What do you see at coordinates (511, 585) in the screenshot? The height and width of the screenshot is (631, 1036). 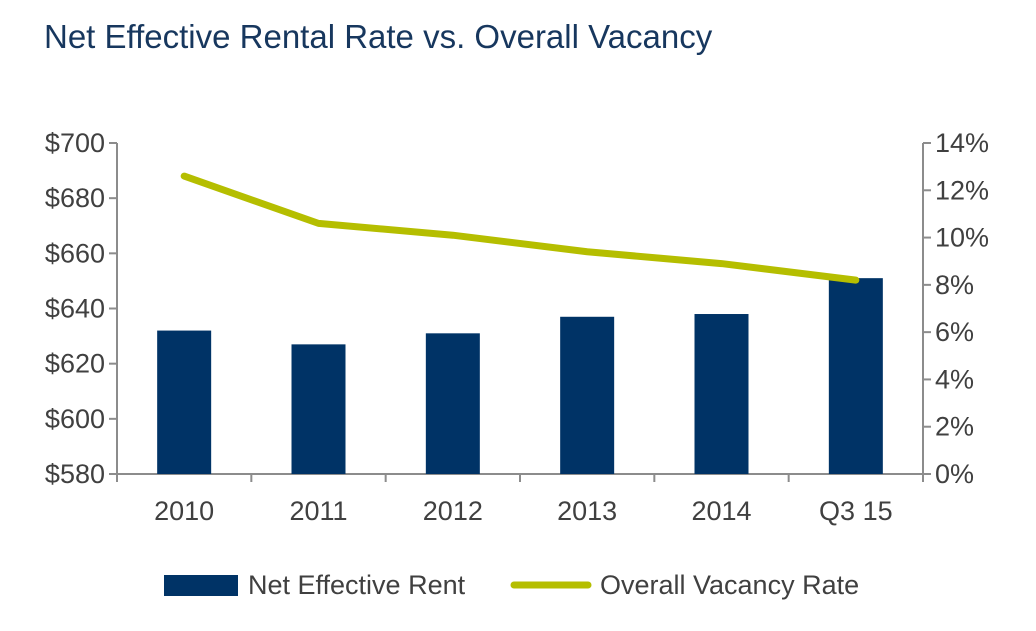 I see `chart-legend: Net Effective Rent Overall Vacancy Rate` at bounding box center [511, 585].